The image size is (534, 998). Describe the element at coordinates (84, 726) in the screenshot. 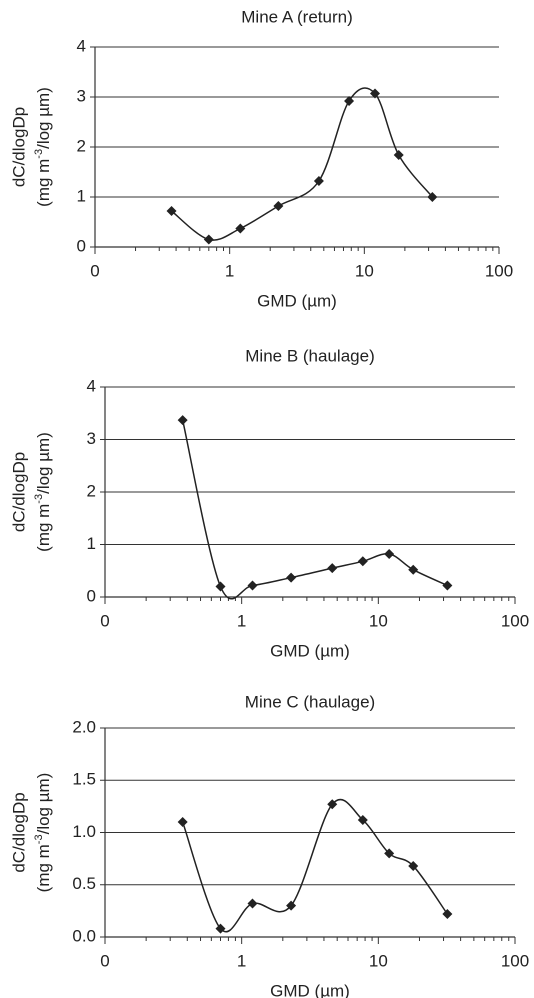

I see `y-tick-label: 2.0` at that location.